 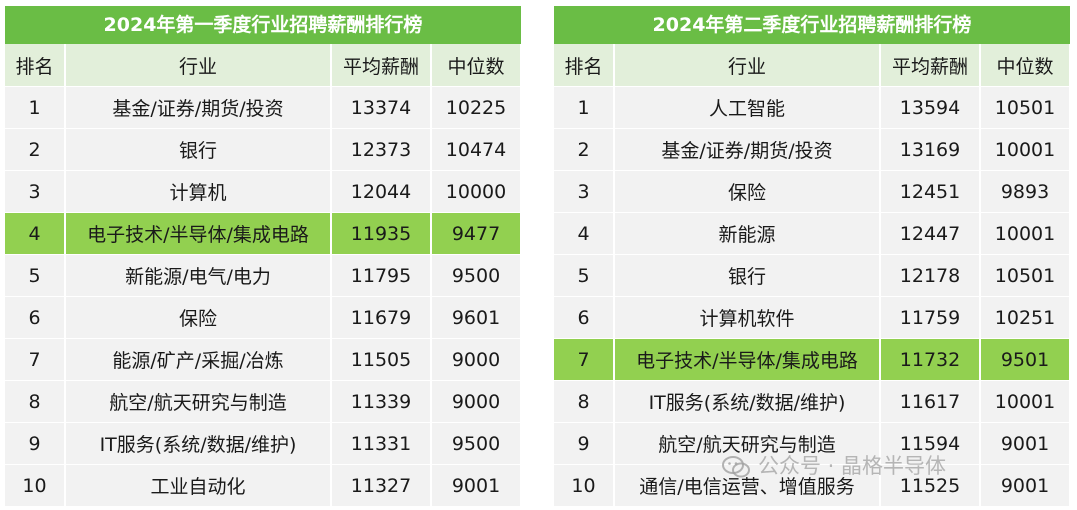 I want to click on watermark-text: 公众号 · 晶格半导体, so click(x=852, y=466).